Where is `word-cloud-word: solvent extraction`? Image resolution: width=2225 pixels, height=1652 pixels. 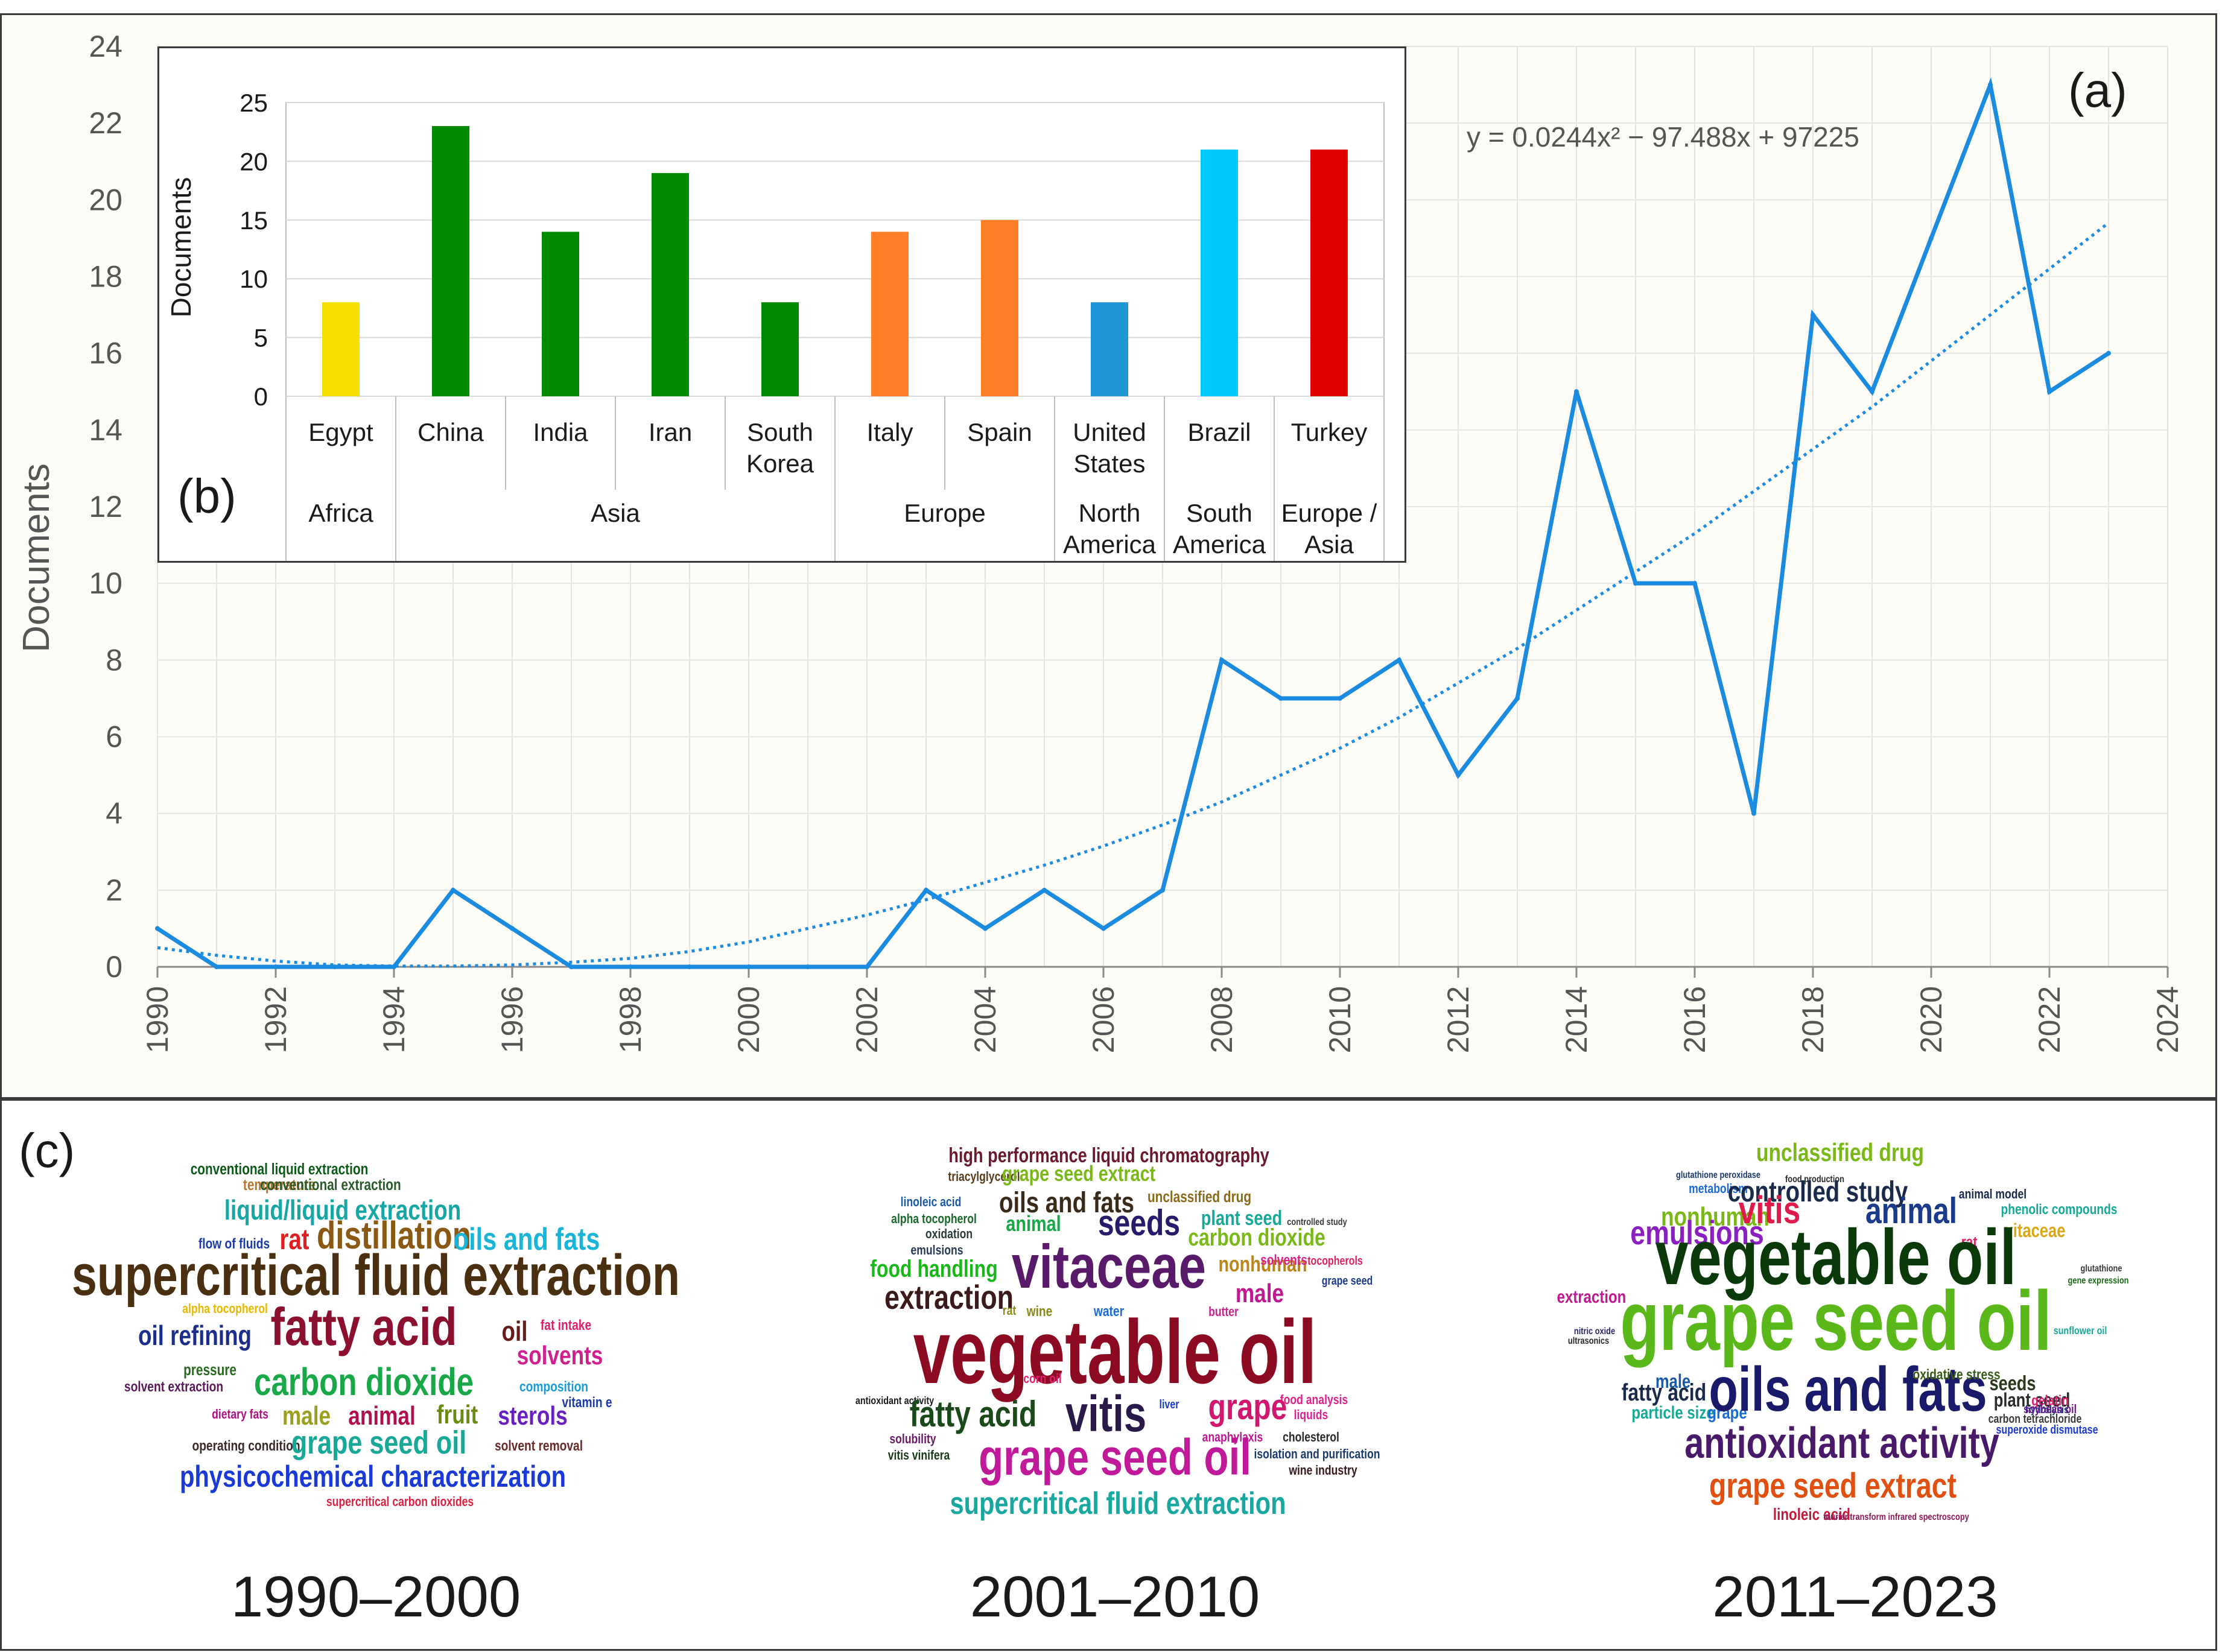
word-cloud-word: solvent extraction is located at coordinates (174, 1386).